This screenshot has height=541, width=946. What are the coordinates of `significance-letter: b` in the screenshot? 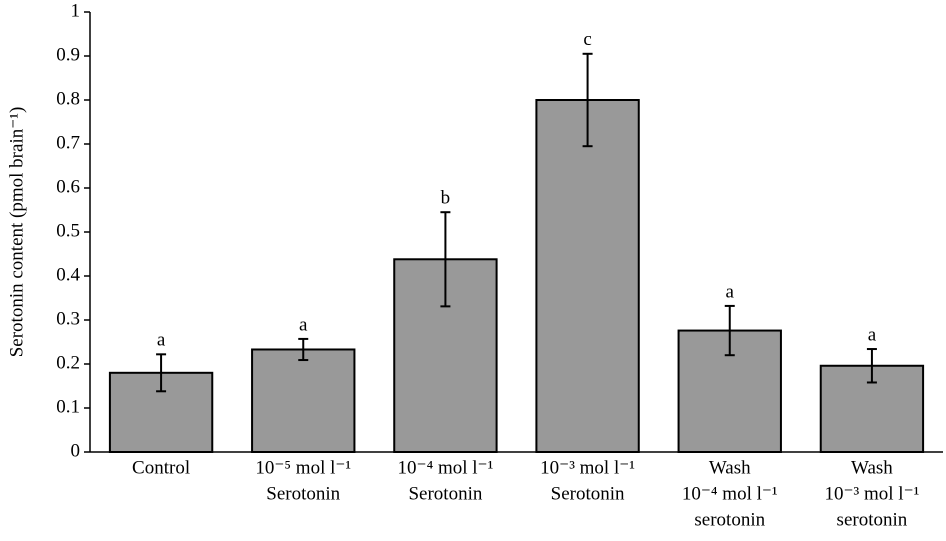 It's located at (446, 198).